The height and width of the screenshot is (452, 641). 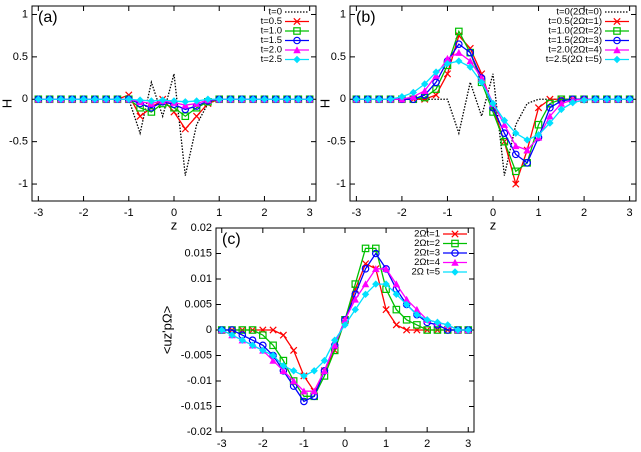 What do you see at coordinates (427, 262) in the screenshot?
I see `legend-label: 2Ωt=4` at bounding box center [427, 262].